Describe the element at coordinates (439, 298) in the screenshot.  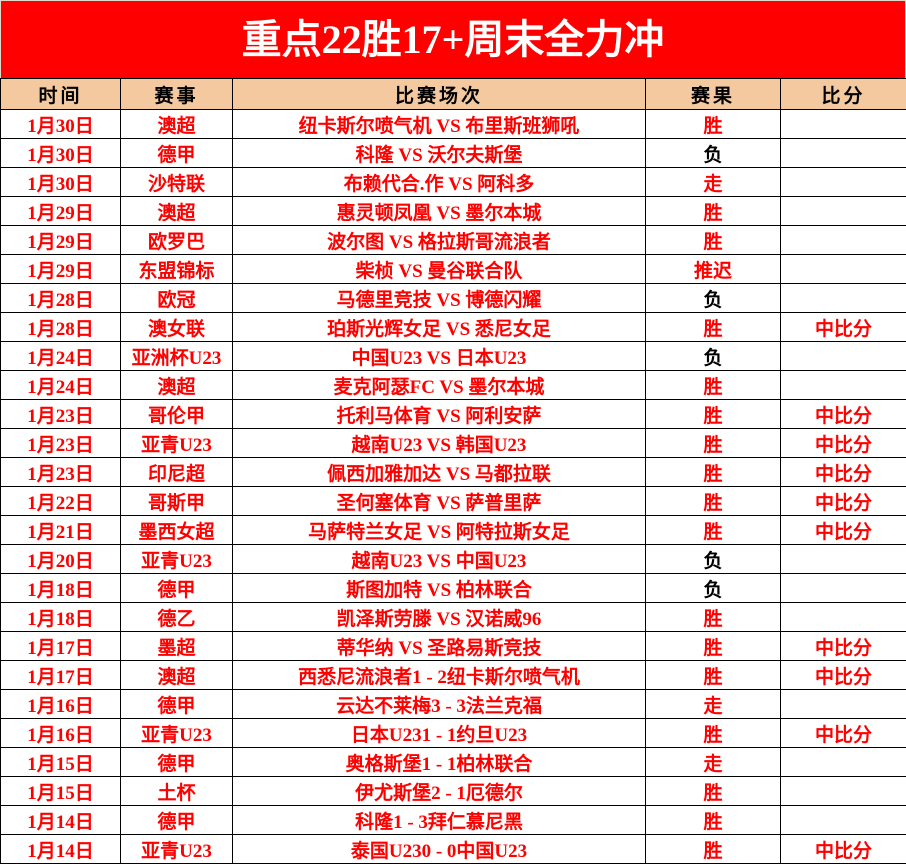
I see `cell-match: 马德里竞技 VS 博德闪耀` at that location.